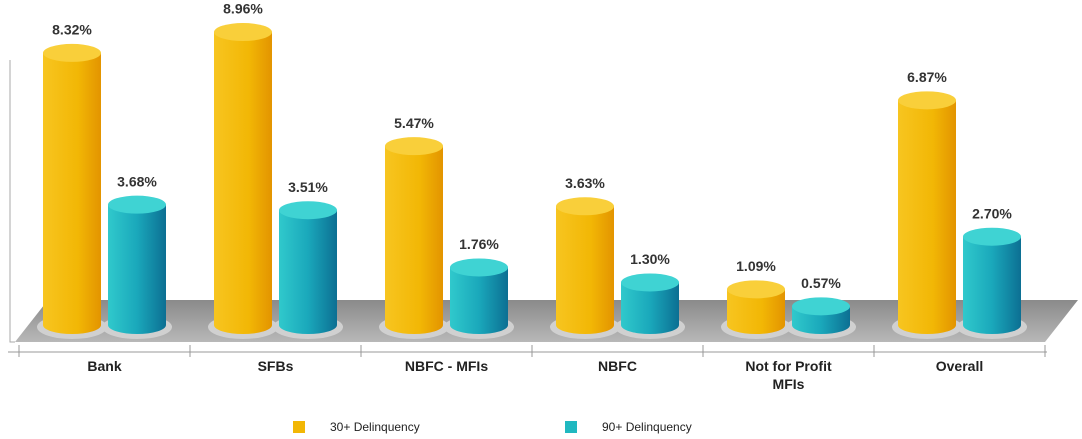 The height and width of the screenshot is (439, 1082). I want to click on x-tick-label: Overall, so click(959, 366).